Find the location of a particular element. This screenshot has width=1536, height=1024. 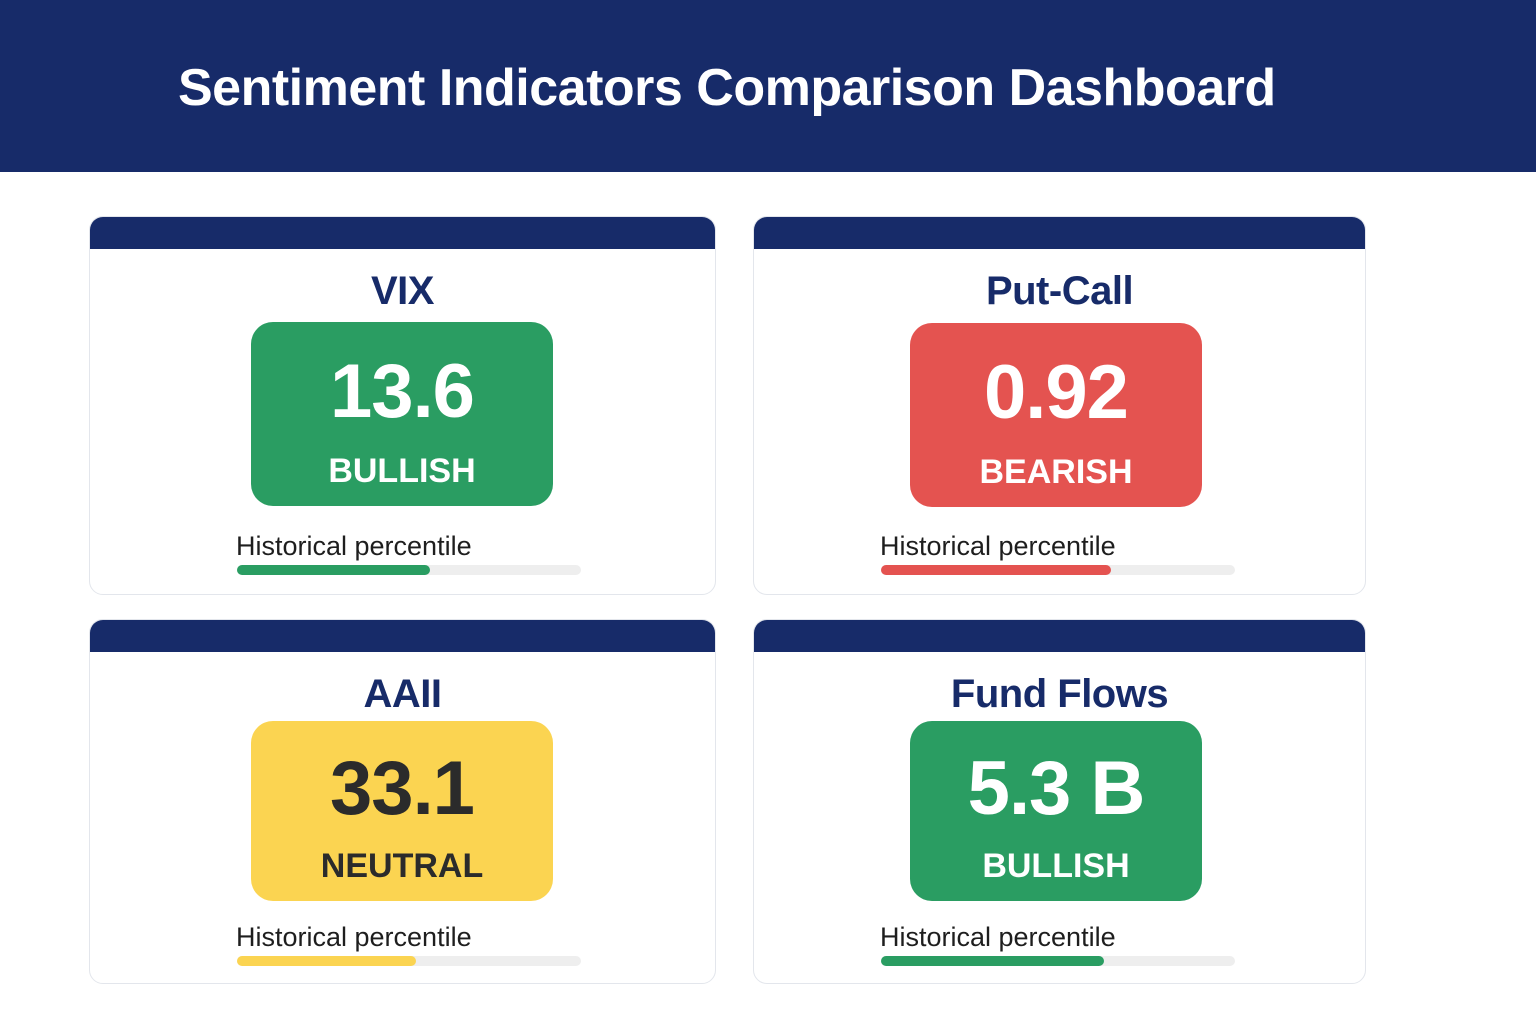

value-tile: 13.6 BULLISH is located at coordinates (402, 414).